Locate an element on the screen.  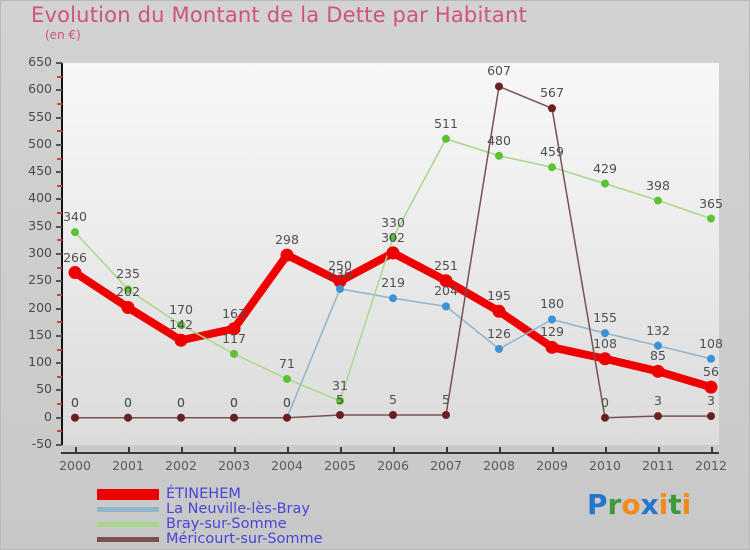
x-axis-label: 2001 is located at coordinates (128, 465).